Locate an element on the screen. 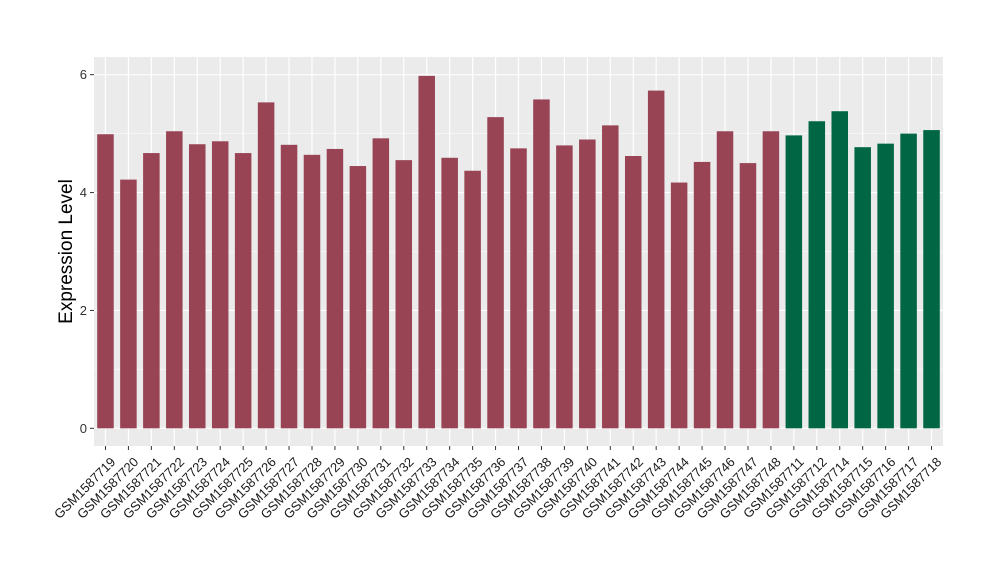 Image resolution: width=1000 pixels, height=585 pixels. bar-GSM1587739 is located at coordinates (564, 287).